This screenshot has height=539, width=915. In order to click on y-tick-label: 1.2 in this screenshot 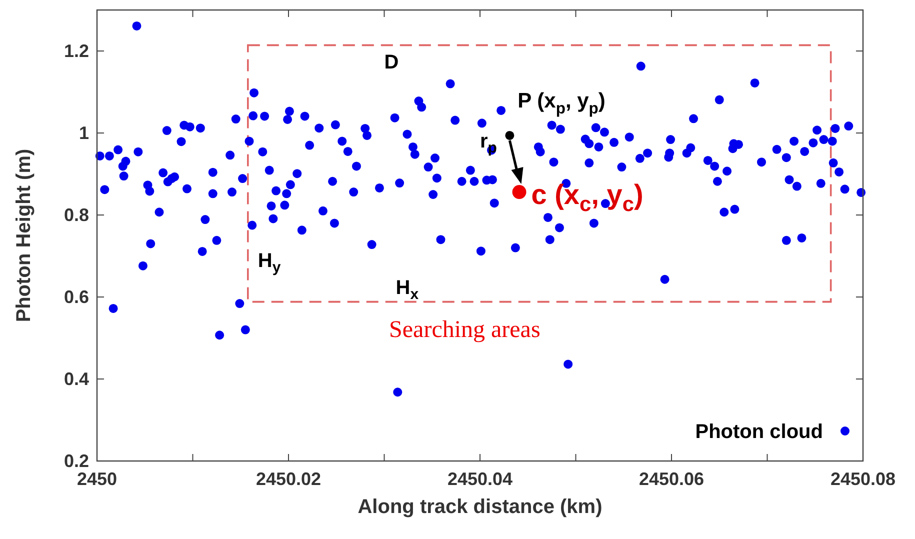, I will do `click(76, 51)`.